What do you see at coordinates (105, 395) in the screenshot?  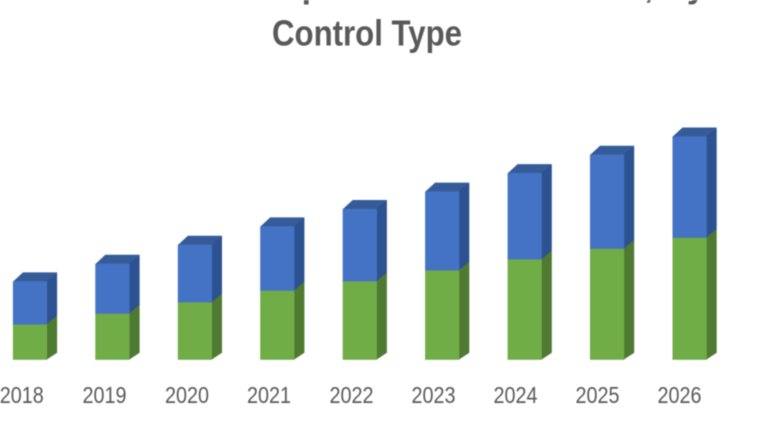 I see `svg-text: 2019` at bounding box center [105, 395].